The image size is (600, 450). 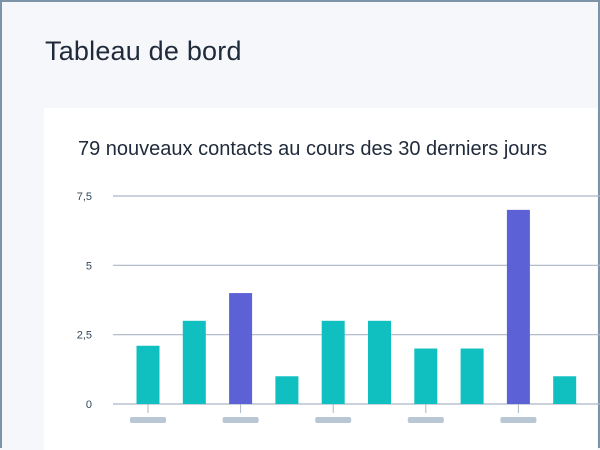 I want to click on y-tick-label: 0, so click(x=89, y=405).